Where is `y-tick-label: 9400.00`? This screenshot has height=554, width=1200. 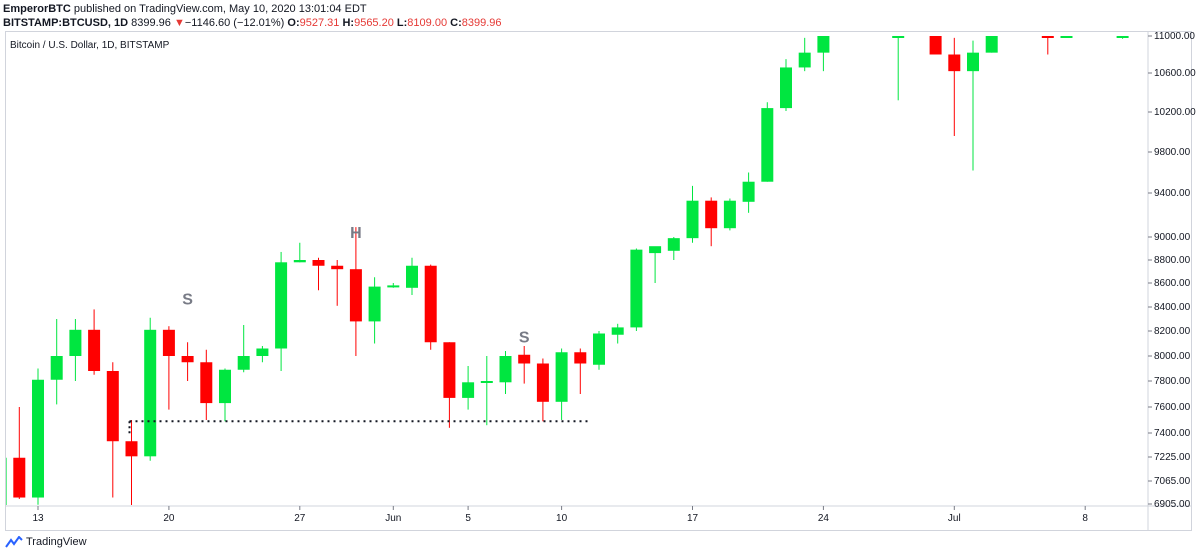
y-tick-label: 9400.00 is located at coordinates (1172, 193).